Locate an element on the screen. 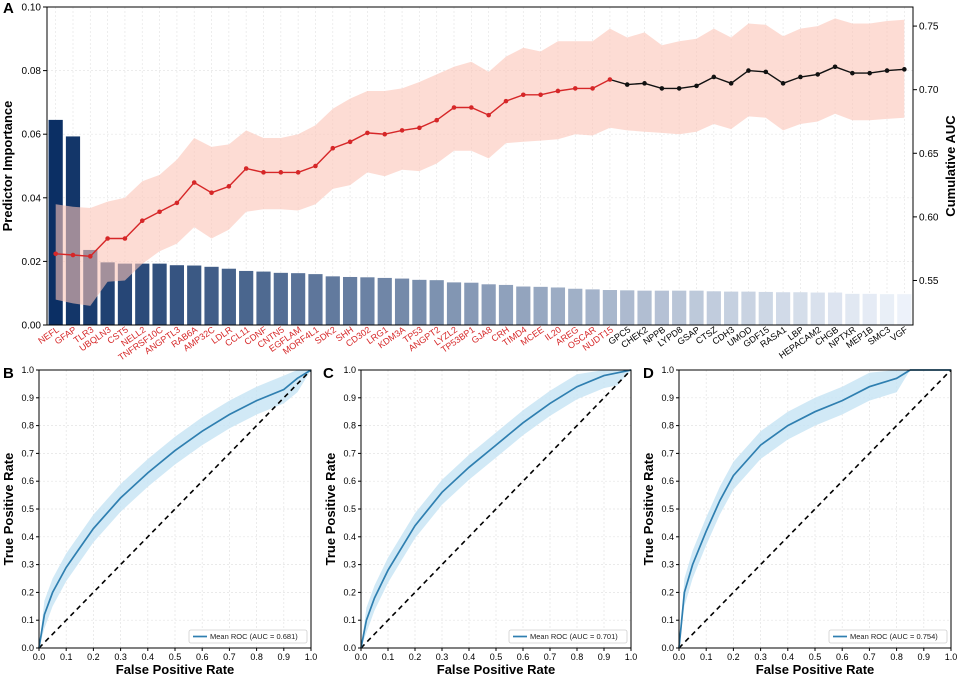 The width and height of the screenshot is (960, 677). category-label: VGF is located at coordinates (899, 333).